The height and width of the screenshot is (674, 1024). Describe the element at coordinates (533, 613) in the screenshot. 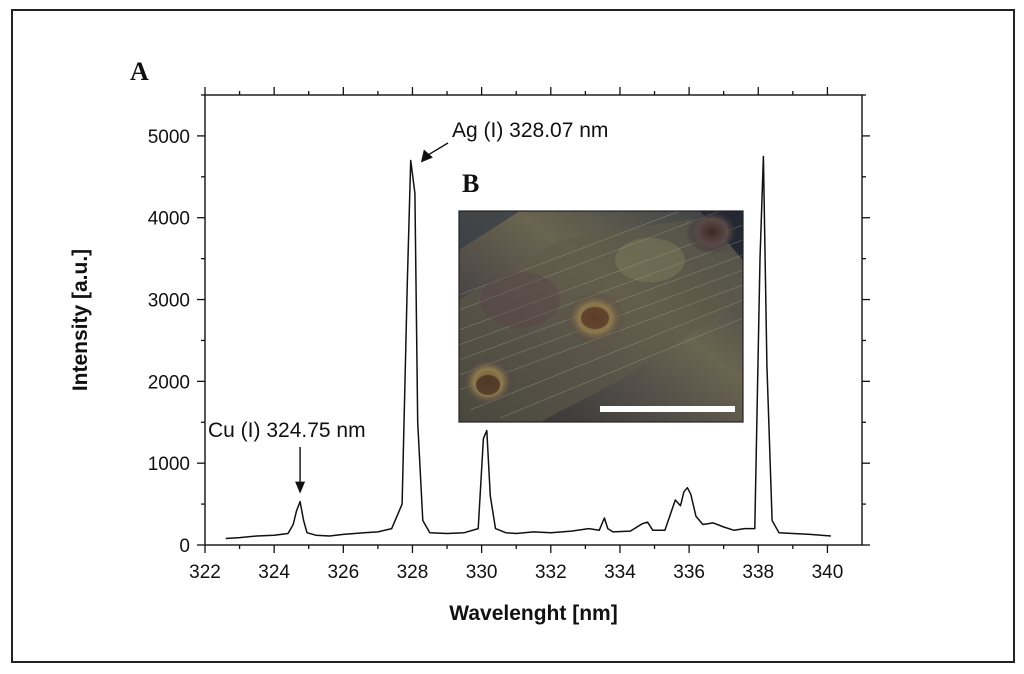

I see `x-axis-title: Wavelenght [nm]` at that location.